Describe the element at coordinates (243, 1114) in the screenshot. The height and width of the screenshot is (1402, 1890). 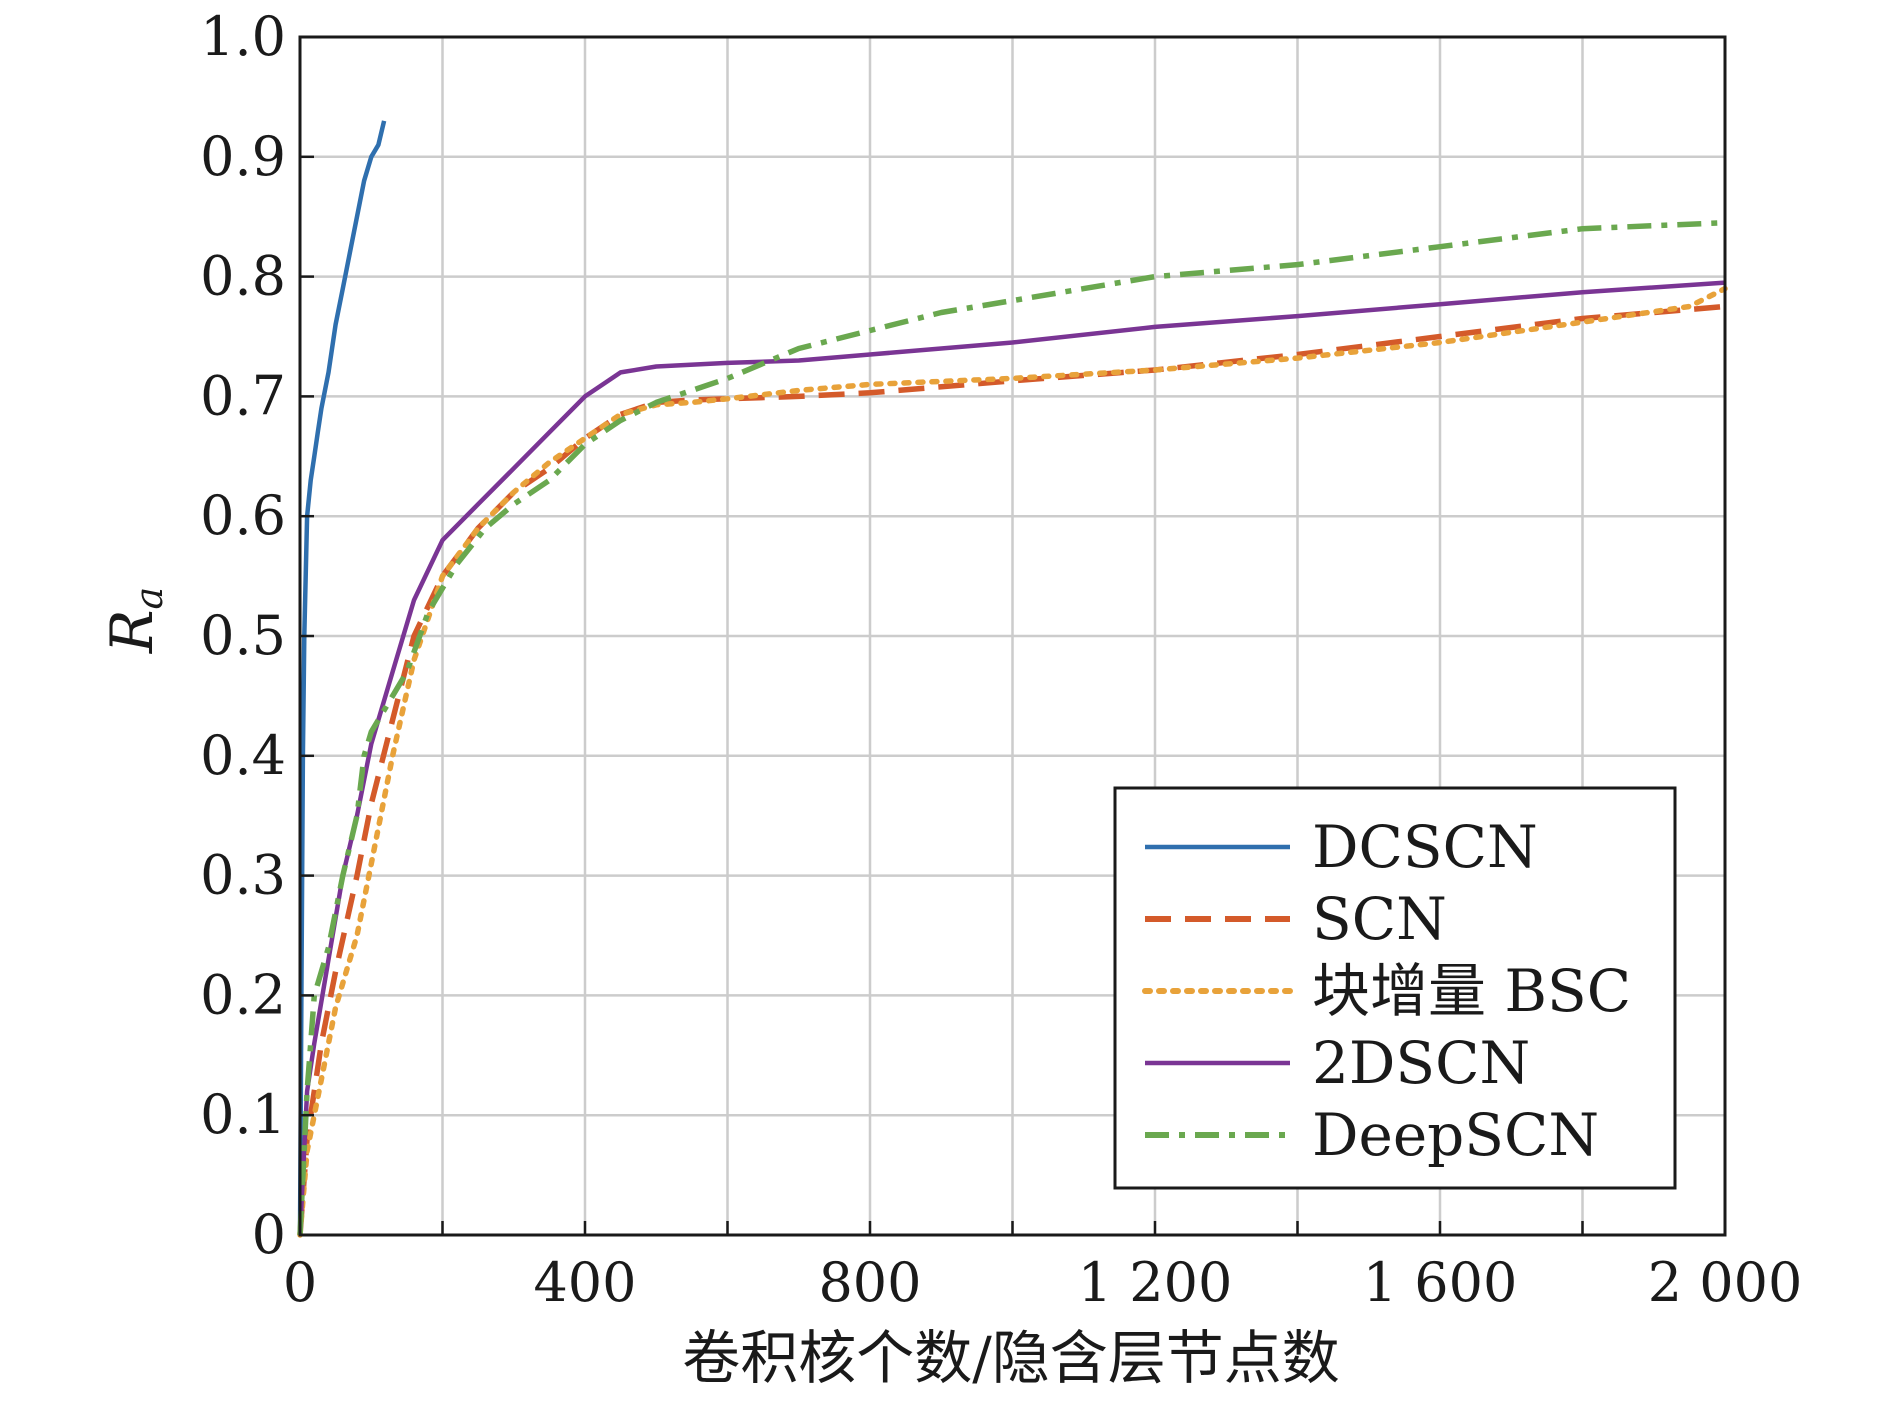
I see `y-tick-label: 0.1` at that location.